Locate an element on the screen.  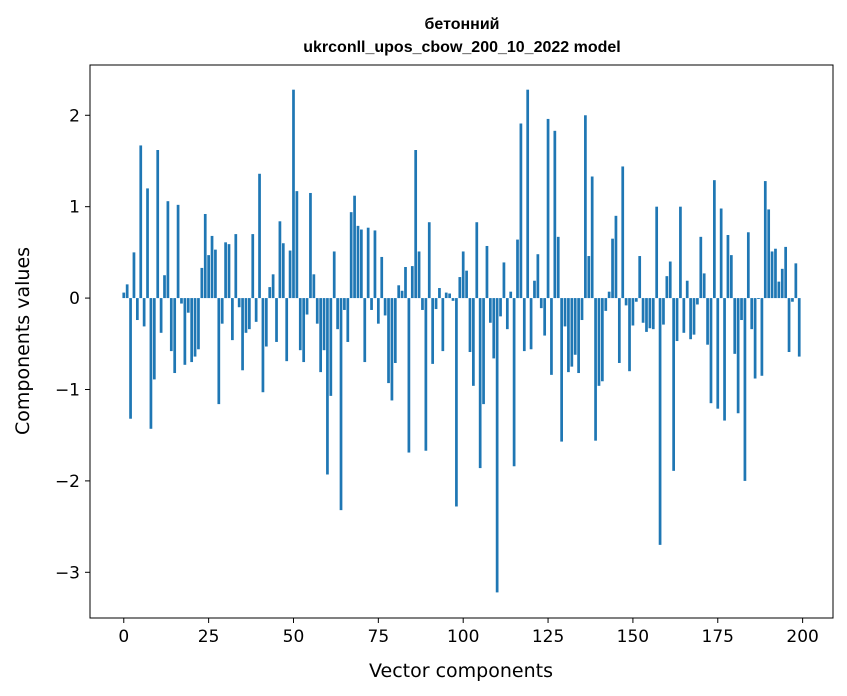
y-tick-label: 2 is located at coordinates (74, 116).